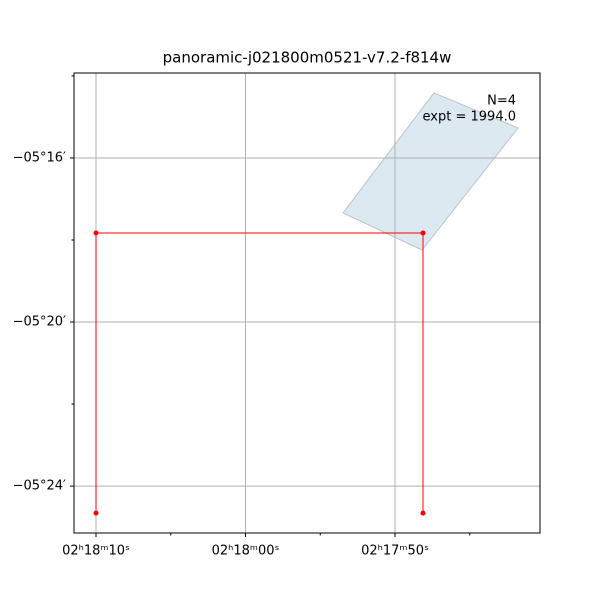 Image resolution: width=600 pixels, height=600 pixels. What do you see at coordinates (96, 551) in the screenshot?
I see `x-tick-label: 02ʰ18ᵐ10ˢ` at bounding box center [96, 551].